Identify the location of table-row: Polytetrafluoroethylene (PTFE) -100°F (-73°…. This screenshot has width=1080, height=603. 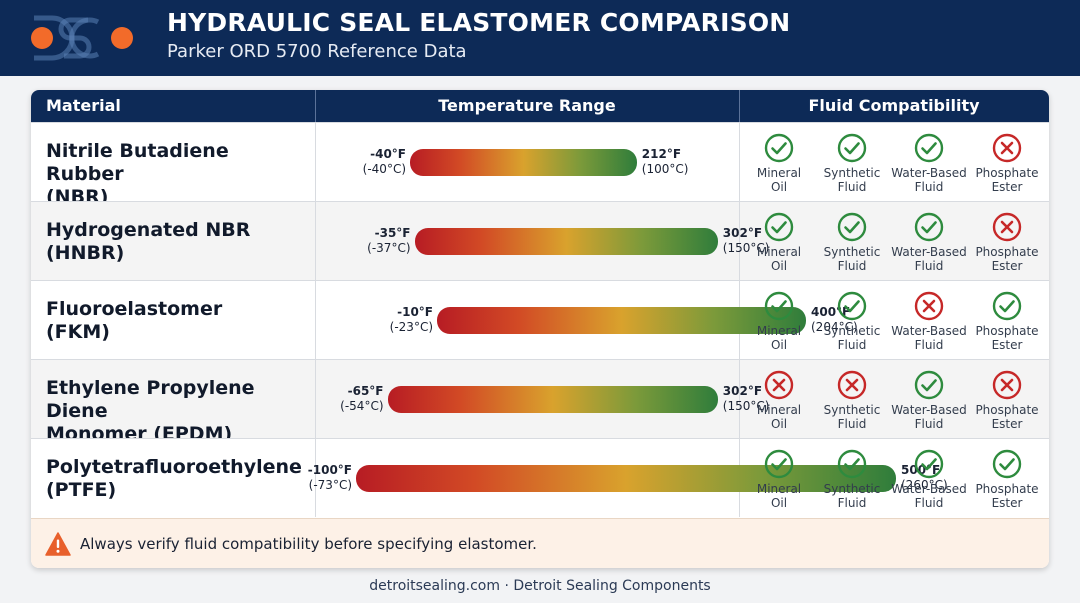
(540, 477).